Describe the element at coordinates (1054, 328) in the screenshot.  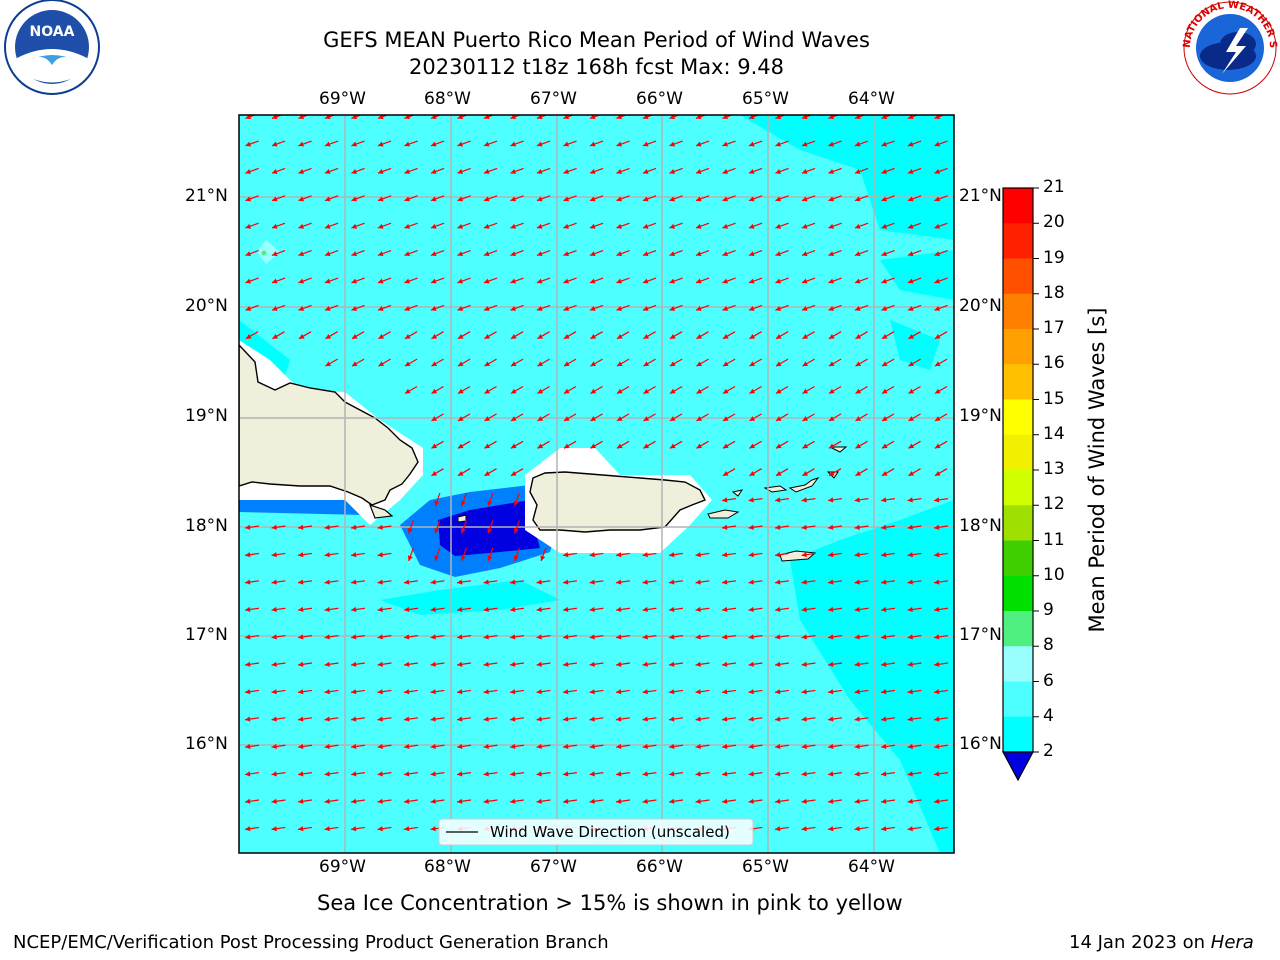
I see `colorbar-tick-label: 17` at that location.